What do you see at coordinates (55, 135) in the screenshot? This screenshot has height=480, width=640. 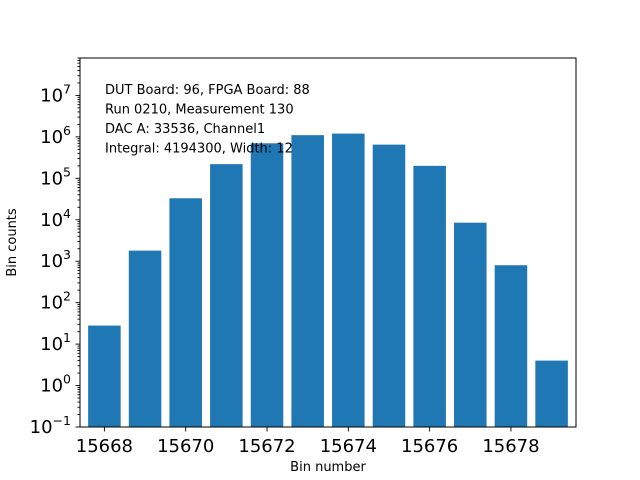 I see `y-tick-label: 10⁶` at bounding box center [55, 135].